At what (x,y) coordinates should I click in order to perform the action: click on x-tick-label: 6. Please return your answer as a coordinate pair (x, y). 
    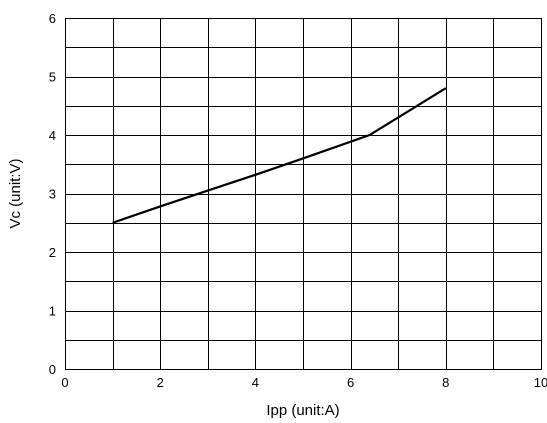
    Looking at the image, I should click on (350, 382).